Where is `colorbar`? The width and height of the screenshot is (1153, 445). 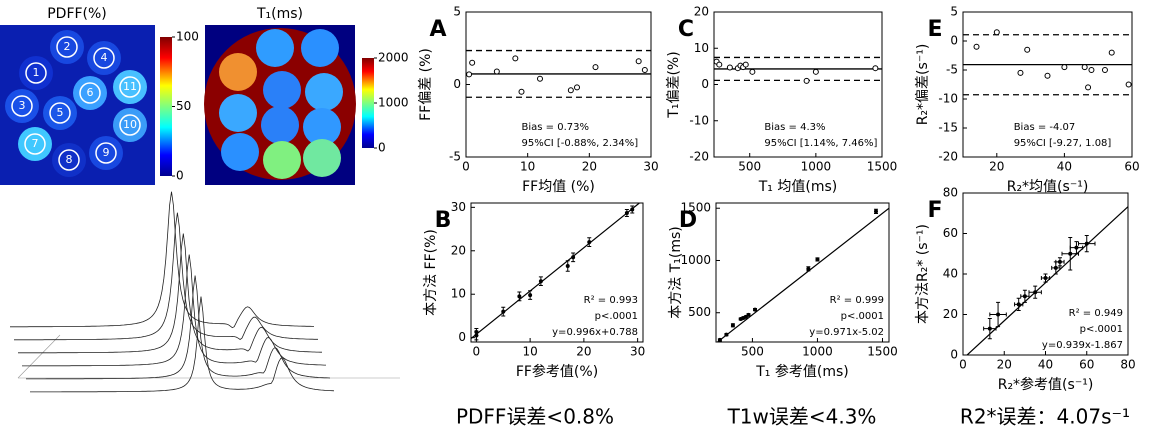 colorbar is located at coordinates (368, 103).